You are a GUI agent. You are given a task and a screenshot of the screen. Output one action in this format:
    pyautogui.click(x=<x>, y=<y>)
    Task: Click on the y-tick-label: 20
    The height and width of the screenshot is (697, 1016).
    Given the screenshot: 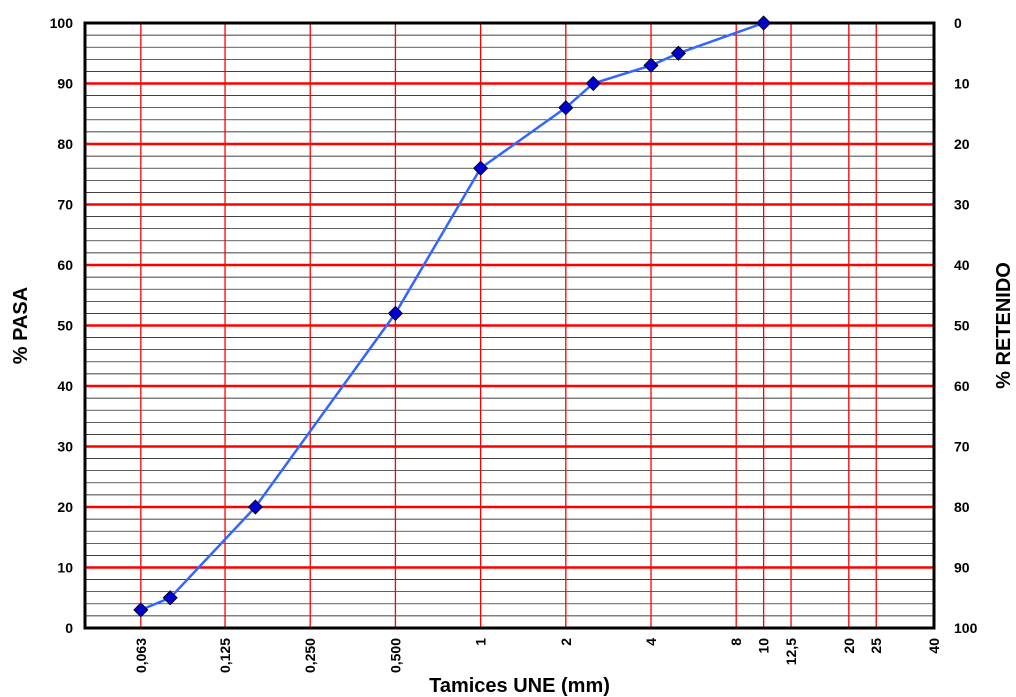 What is the action you would take?
    pyautogui.click(x=65, y=507)
    